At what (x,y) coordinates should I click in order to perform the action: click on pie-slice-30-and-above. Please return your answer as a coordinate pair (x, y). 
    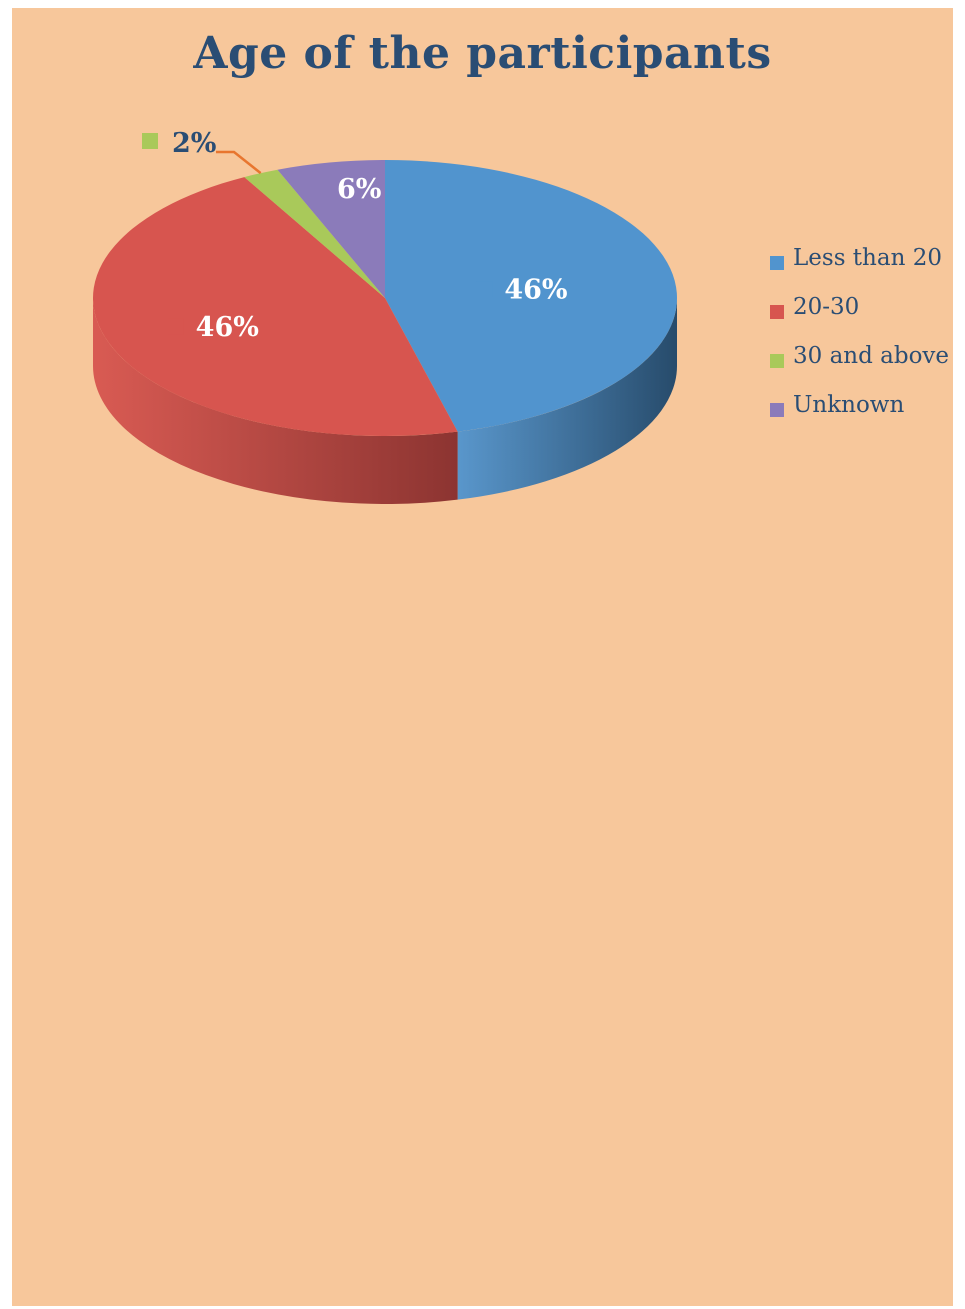
    Looking at the image, I should click on (314, 233).